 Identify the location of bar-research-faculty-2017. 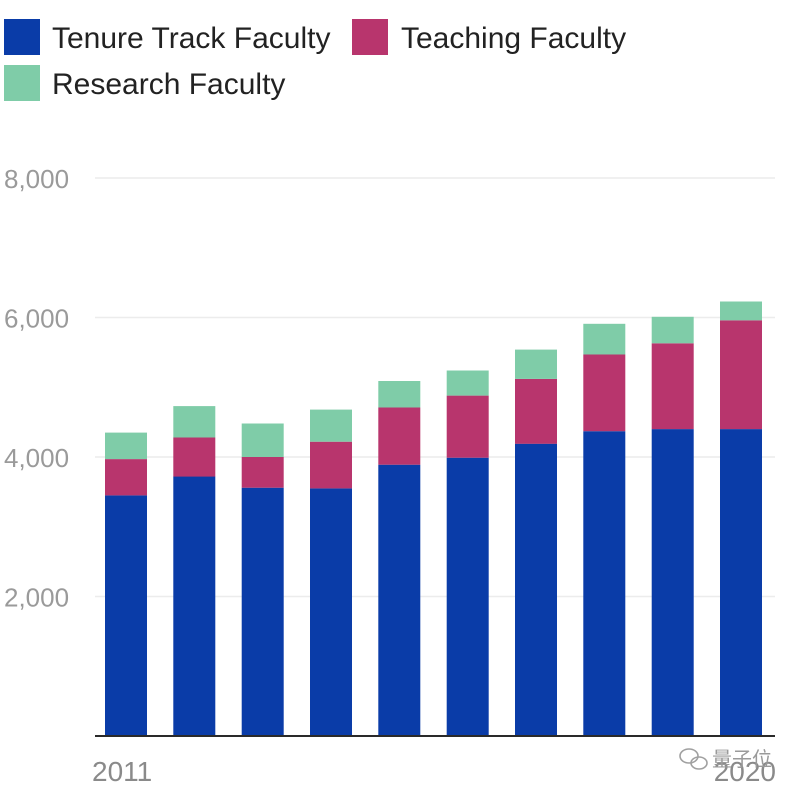
(536, 364).